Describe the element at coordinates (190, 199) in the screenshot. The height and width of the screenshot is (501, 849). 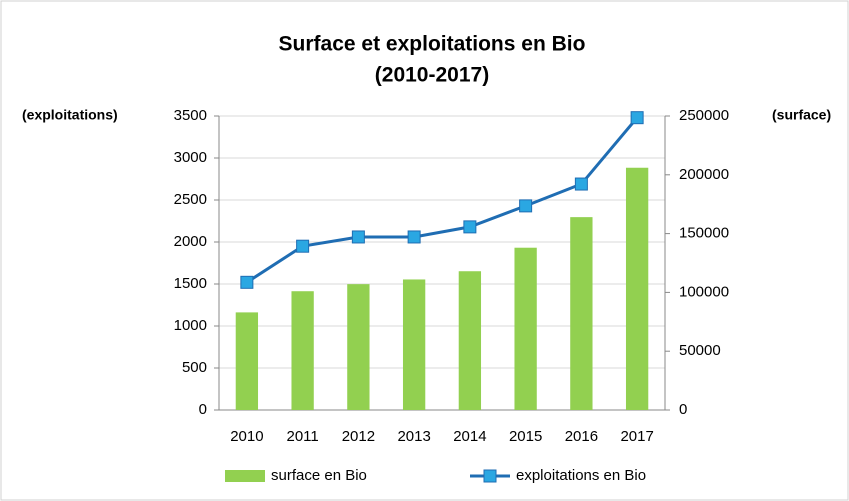
I see `y-tick-label: 2500` at that location.